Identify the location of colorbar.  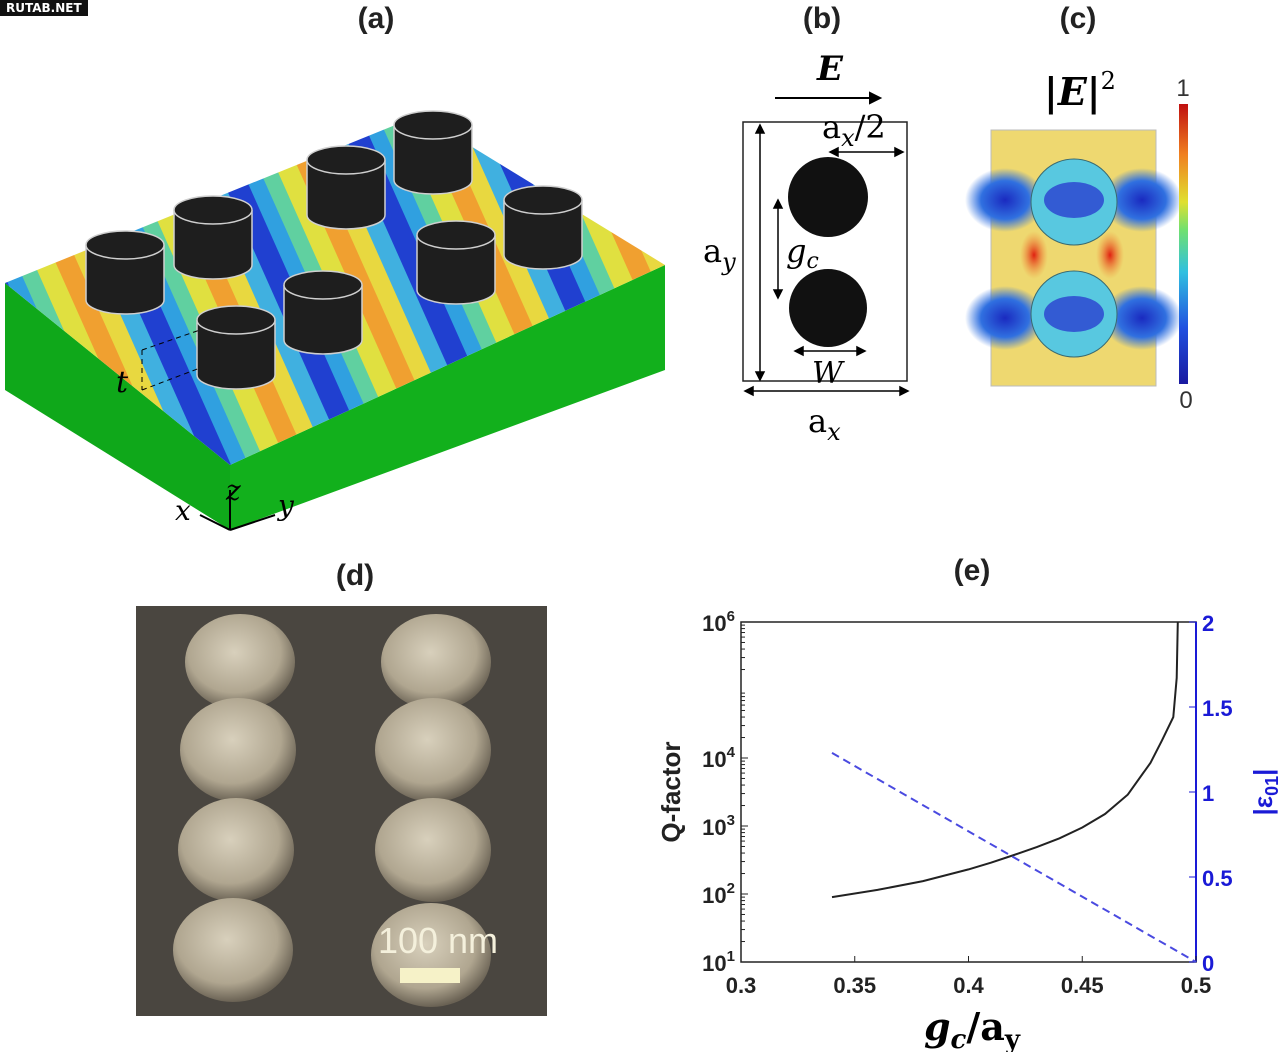
(1183, 244).